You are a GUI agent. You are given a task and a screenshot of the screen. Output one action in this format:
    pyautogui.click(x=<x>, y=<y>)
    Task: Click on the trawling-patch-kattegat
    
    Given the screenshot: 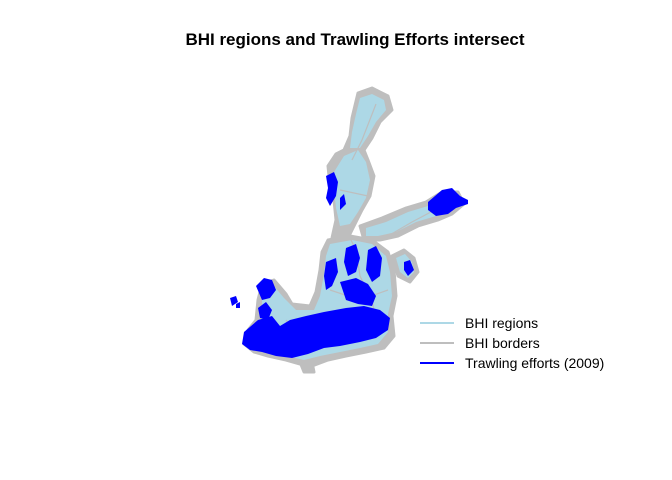 What is the action you would take?
    pyautogui.click(x=266, y=289)
    